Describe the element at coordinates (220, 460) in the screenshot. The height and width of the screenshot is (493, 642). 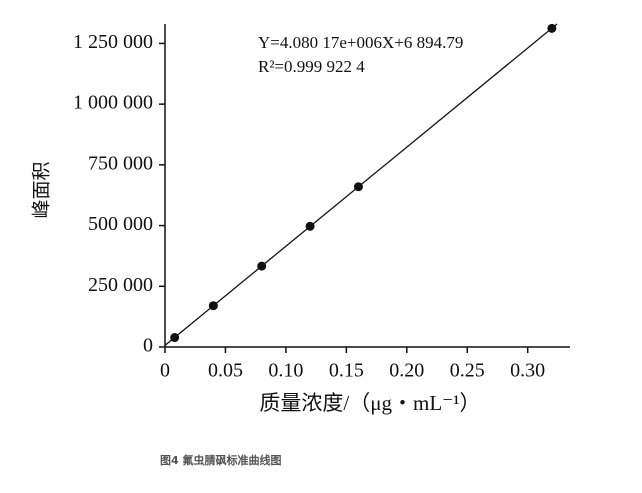
I see `caption: 图4 氟虫腈砜标准曲线图` at that location.